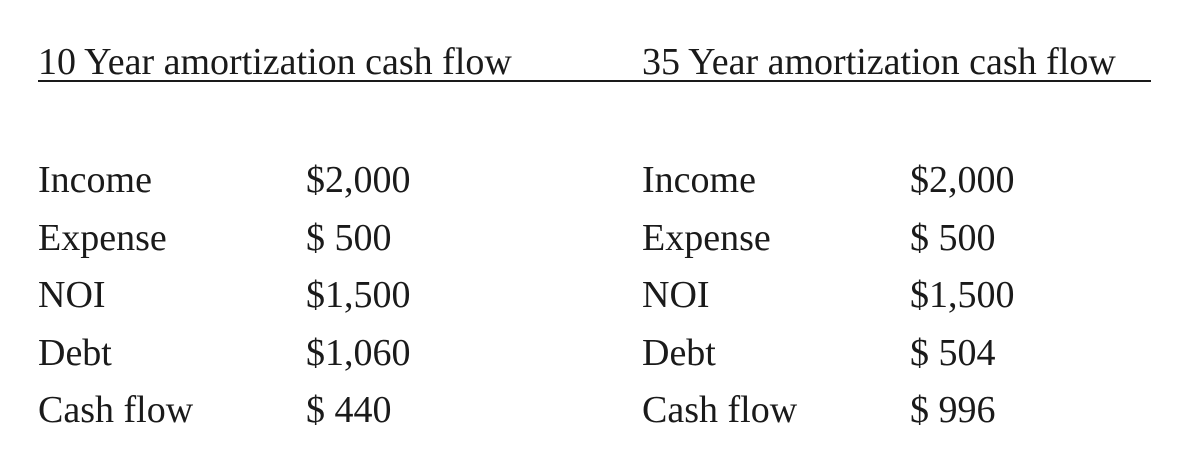 This screenshot has width=1182, height=453. I want to click on row-value: $ 504, so click(953, 352).